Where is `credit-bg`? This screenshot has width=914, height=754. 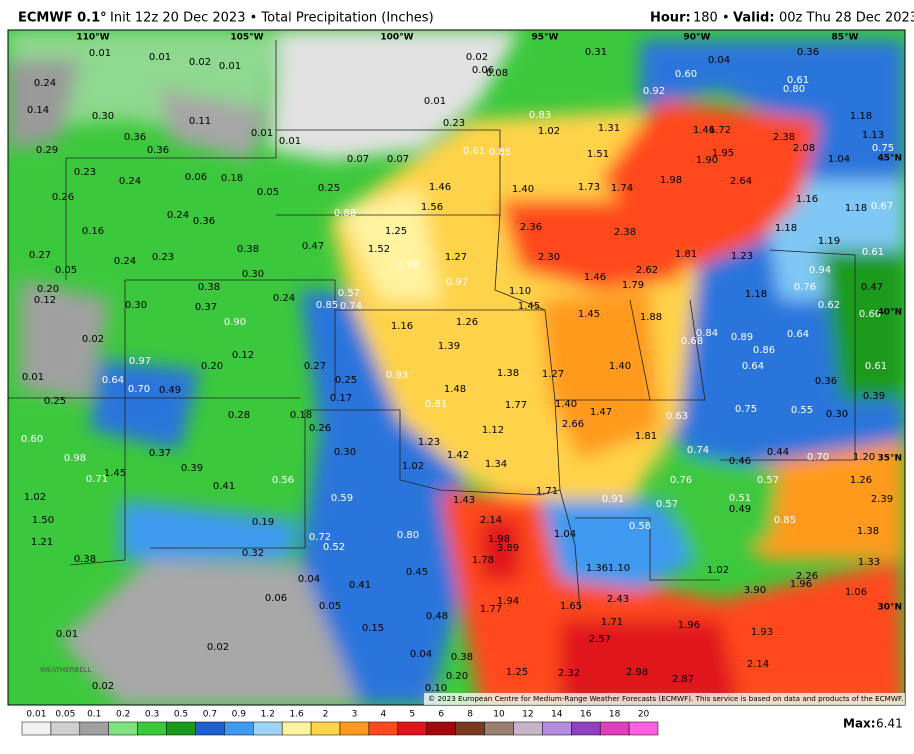
credit-bg is located at coordinates (664, 699).